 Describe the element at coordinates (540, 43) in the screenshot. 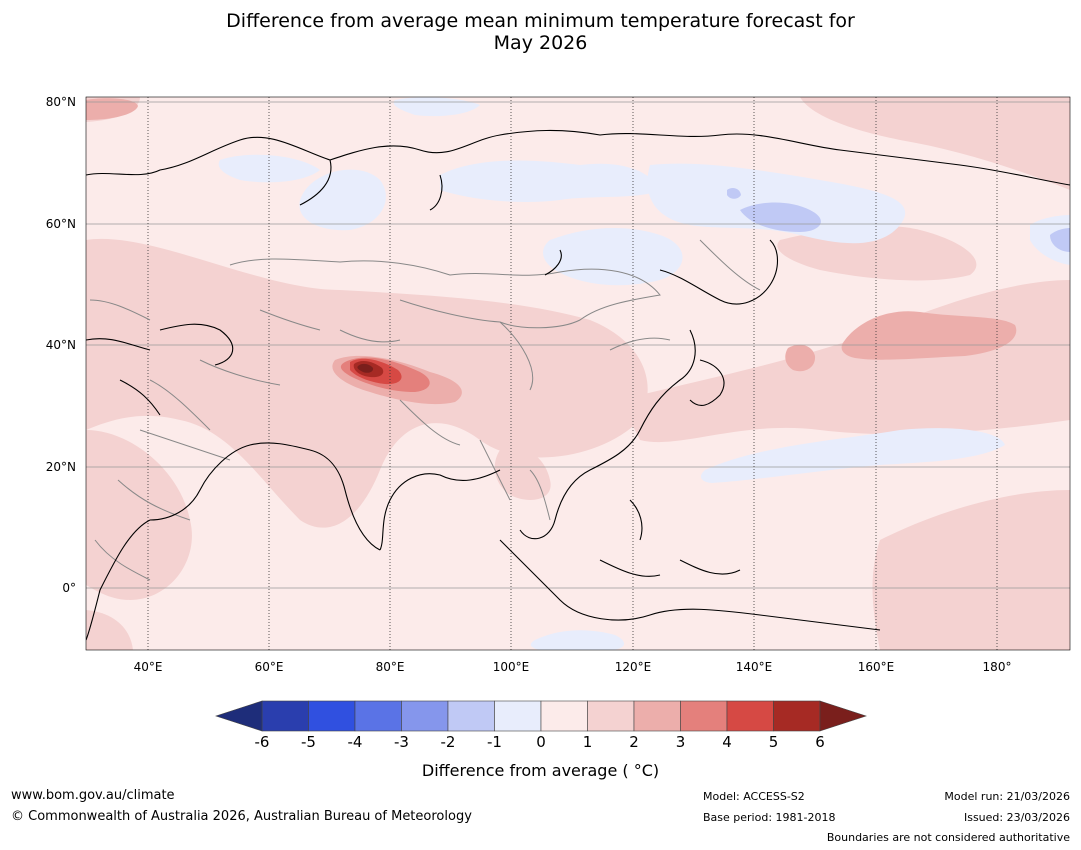

I see `title-line-2: May 2026` at that location.